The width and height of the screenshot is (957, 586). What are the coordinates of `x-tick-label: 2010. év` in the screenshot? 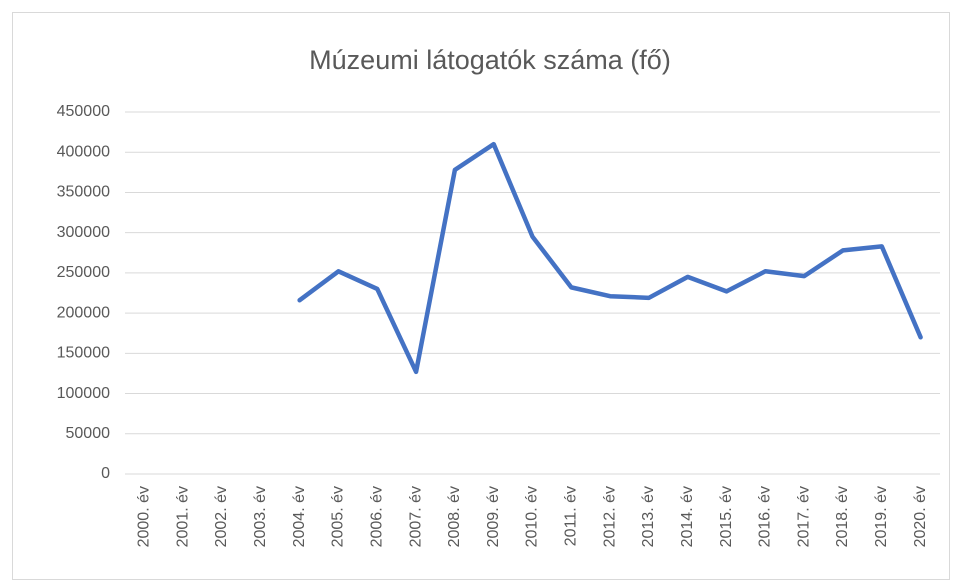 It's located at (532, 516).